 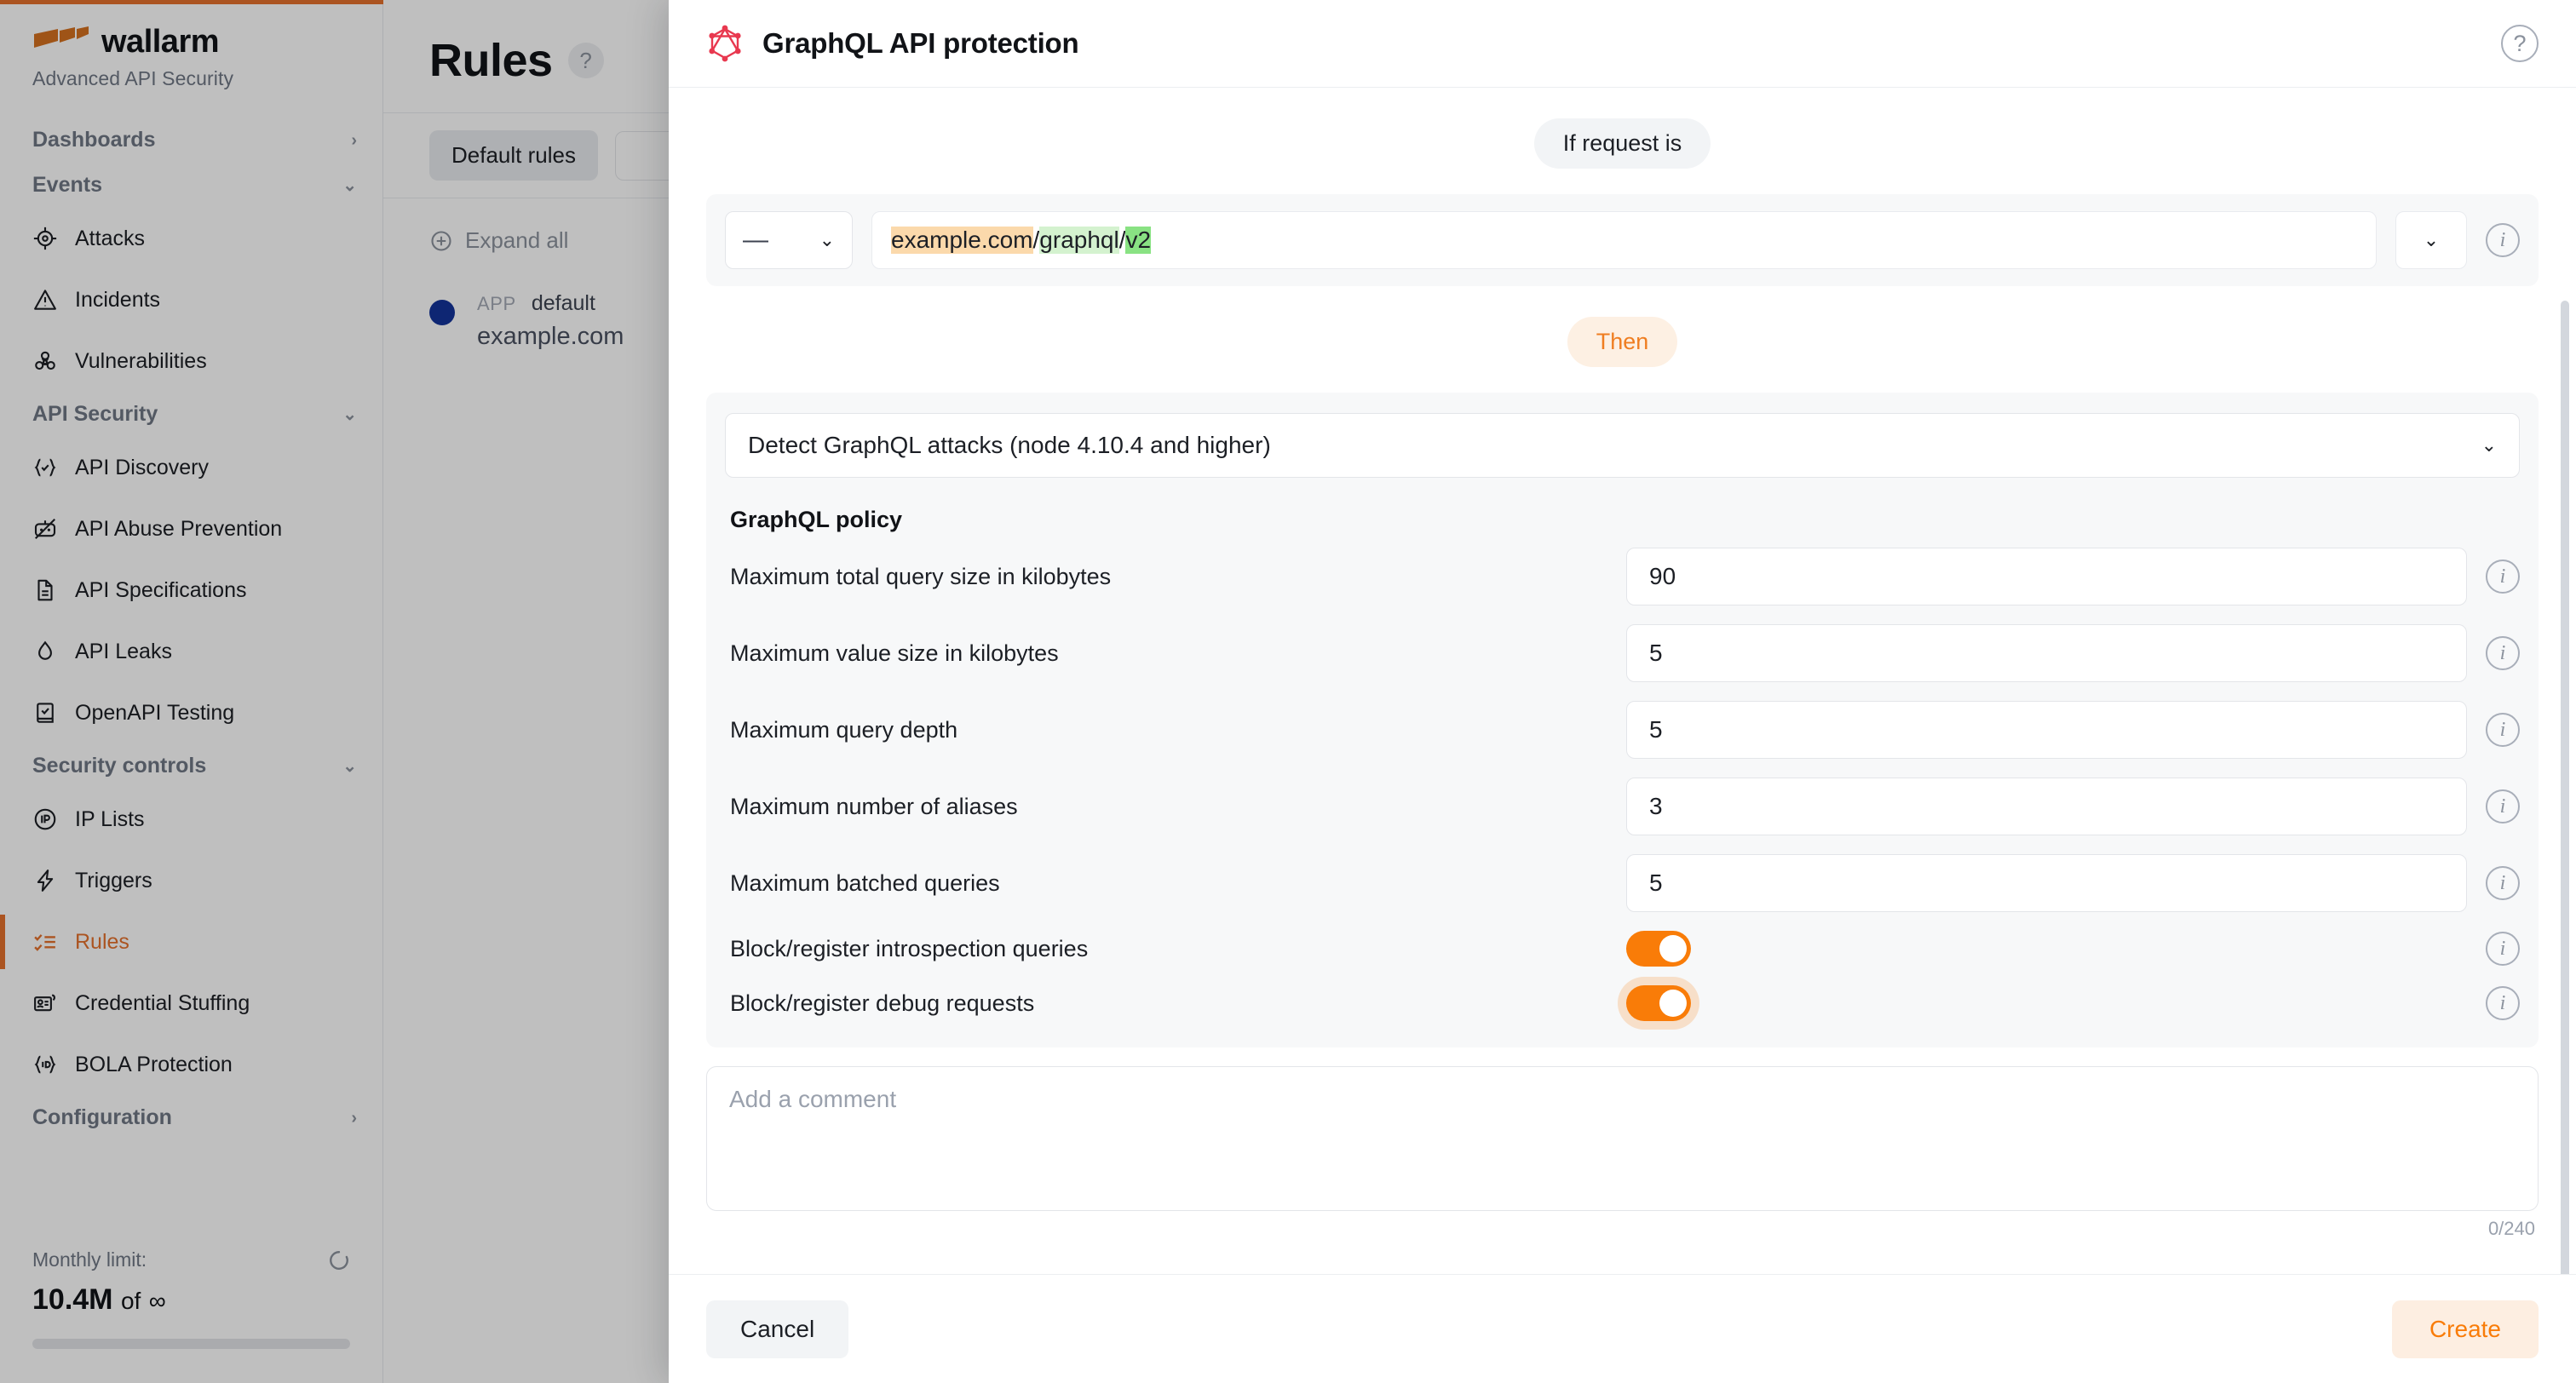 I want to click on warning-triangle-icon, so click(x=45, y=300).